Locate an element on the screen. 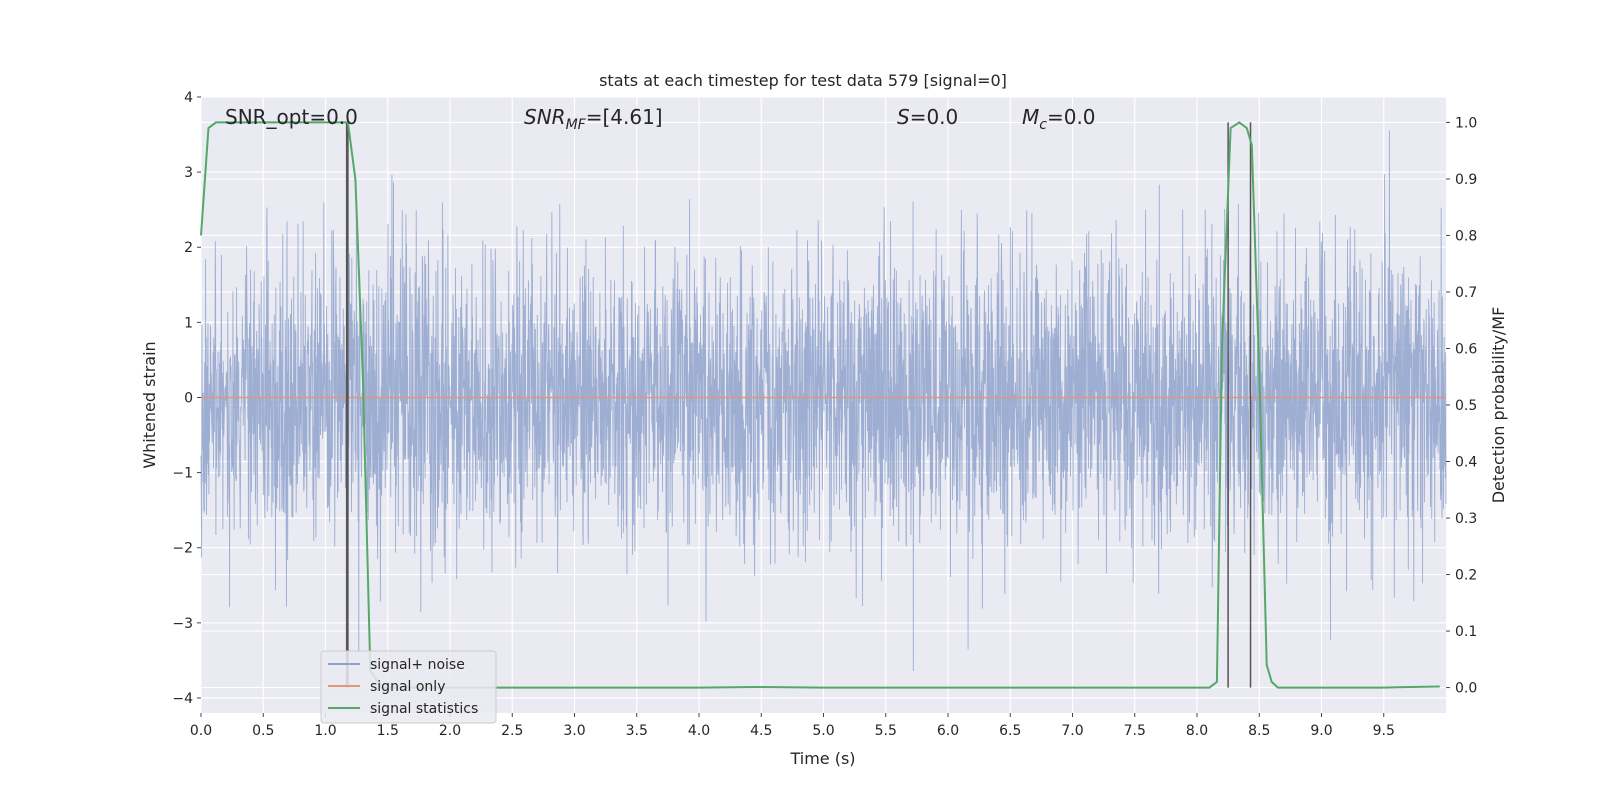 The image size is (1600, 800). x-tick-label: 3.5 is located at coordinates (637, 731).